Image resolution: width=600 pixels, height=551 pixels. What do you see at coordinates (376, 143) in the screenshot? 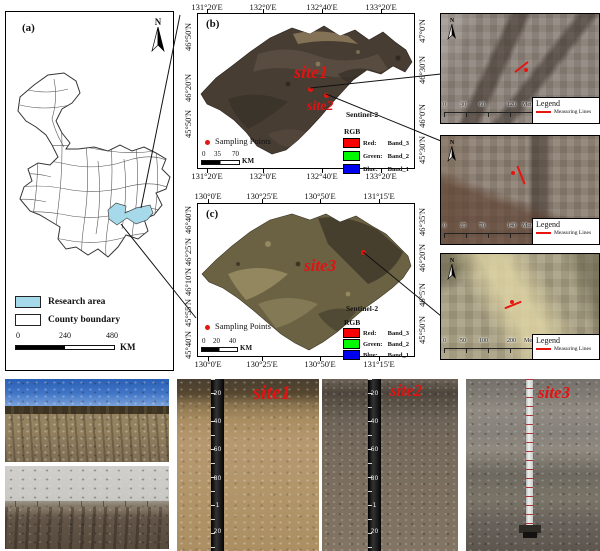
I see `b-band-red-row: Red: Band_3` at bounding box center [376, 143].